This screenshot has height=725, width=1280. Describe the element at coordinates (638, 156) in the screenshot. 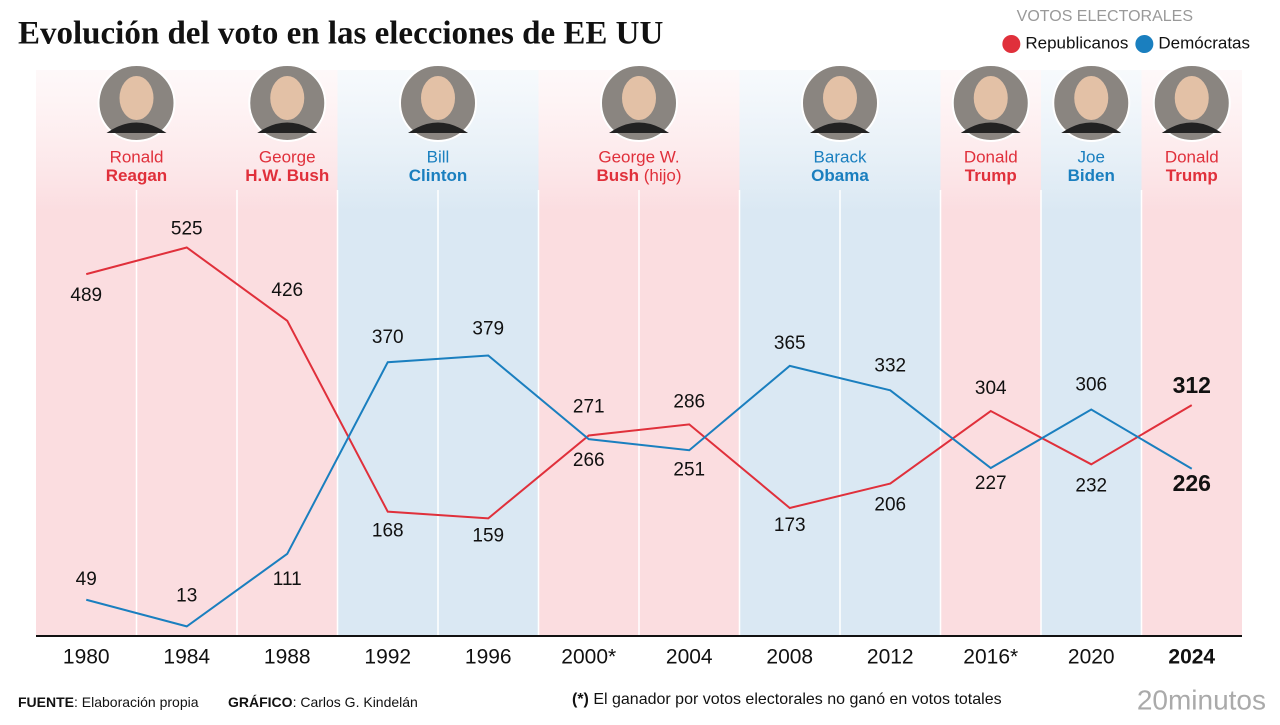

I see `president-first-name: George W.` at that location.